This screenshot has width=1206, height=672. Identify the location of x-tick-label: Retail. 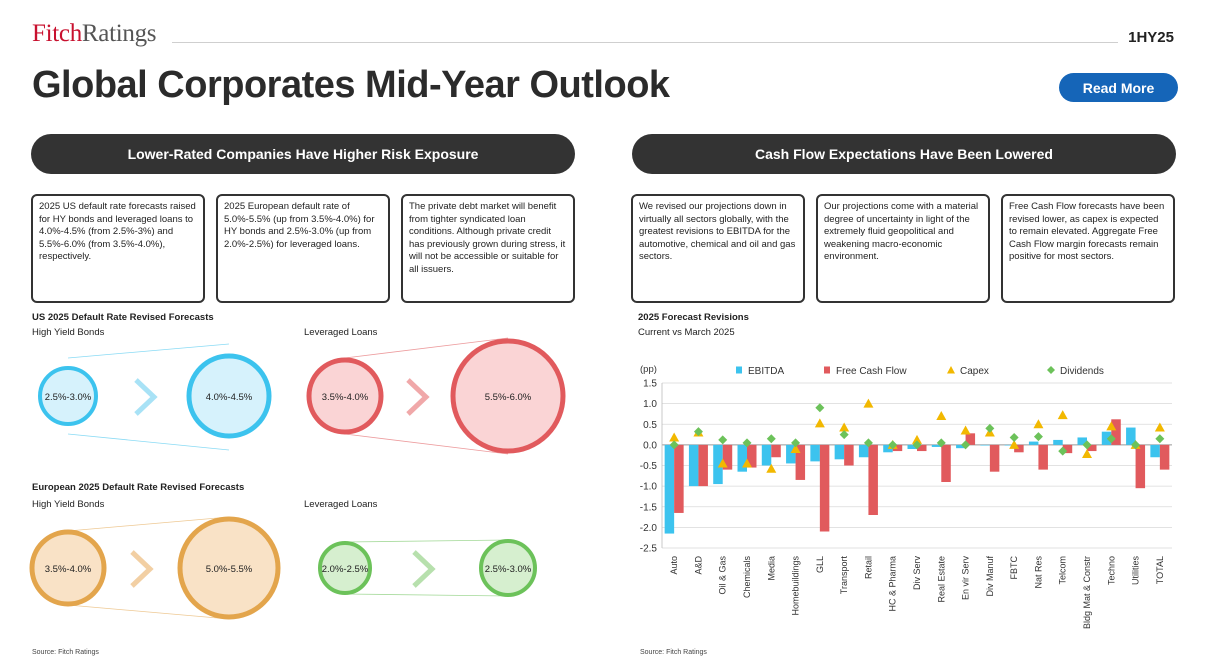
(868, 567).